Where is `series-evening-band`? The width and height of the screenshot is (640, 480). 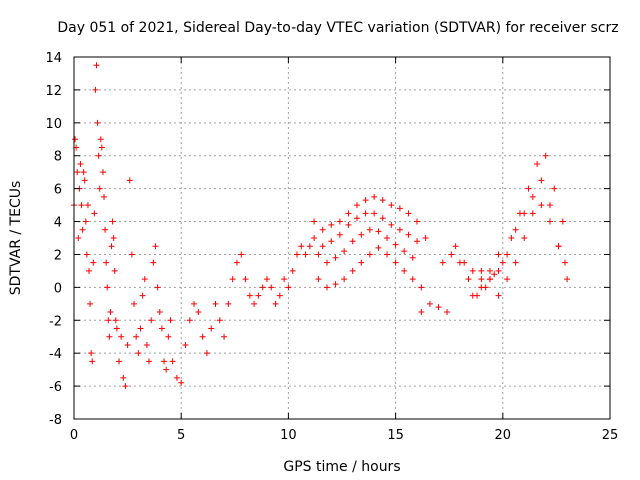 series-evening-band is located at coordinates (502, 225).